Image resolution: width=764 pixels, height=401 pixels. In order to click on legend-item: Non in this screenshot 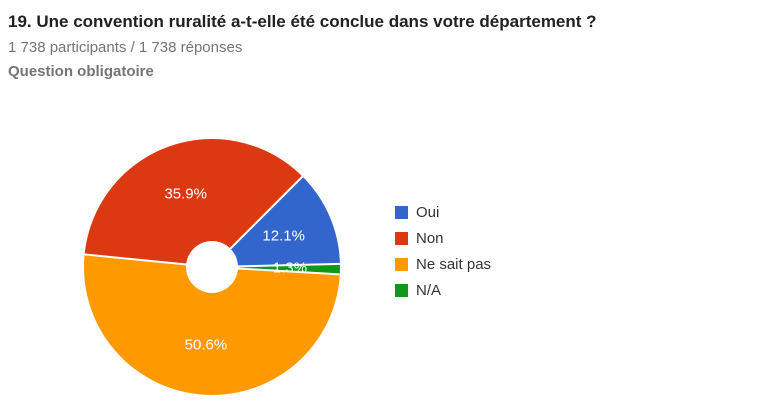, I will do `click(443, 238)`.